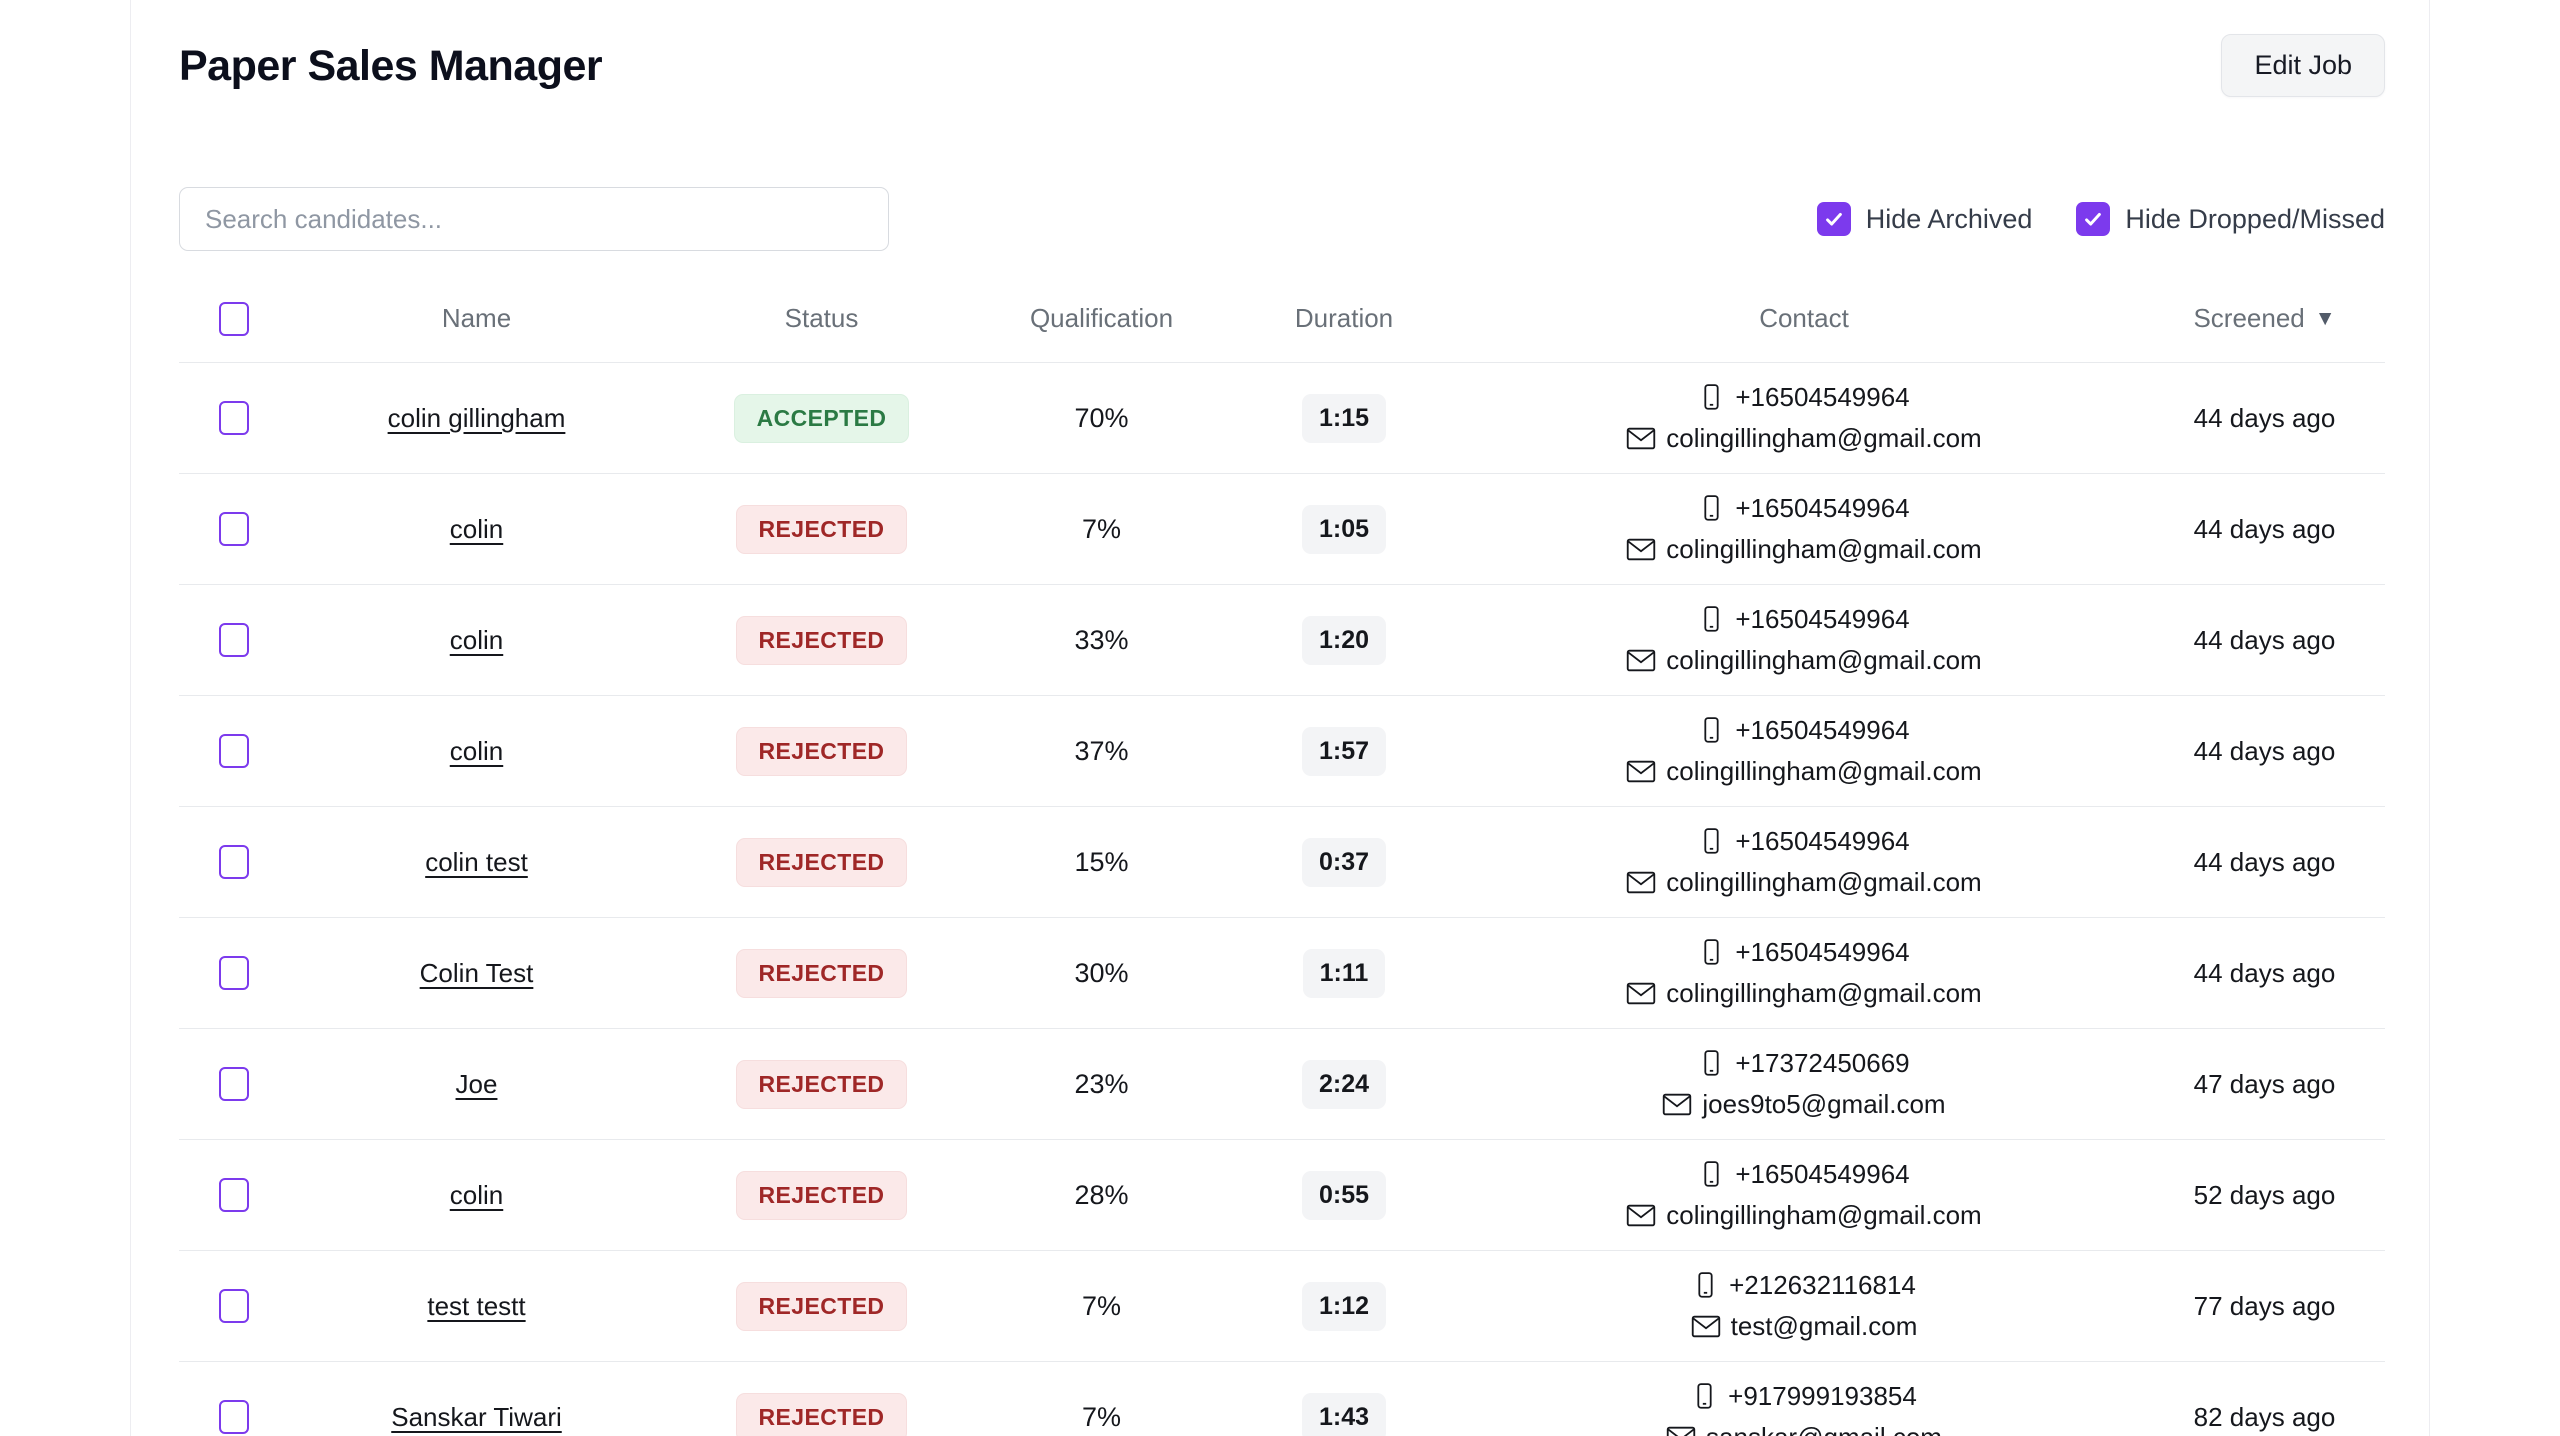  Describe the element at coordinates (2264, 1083) in the screenshot. I see `screened-value: 47 days ago` at that location.